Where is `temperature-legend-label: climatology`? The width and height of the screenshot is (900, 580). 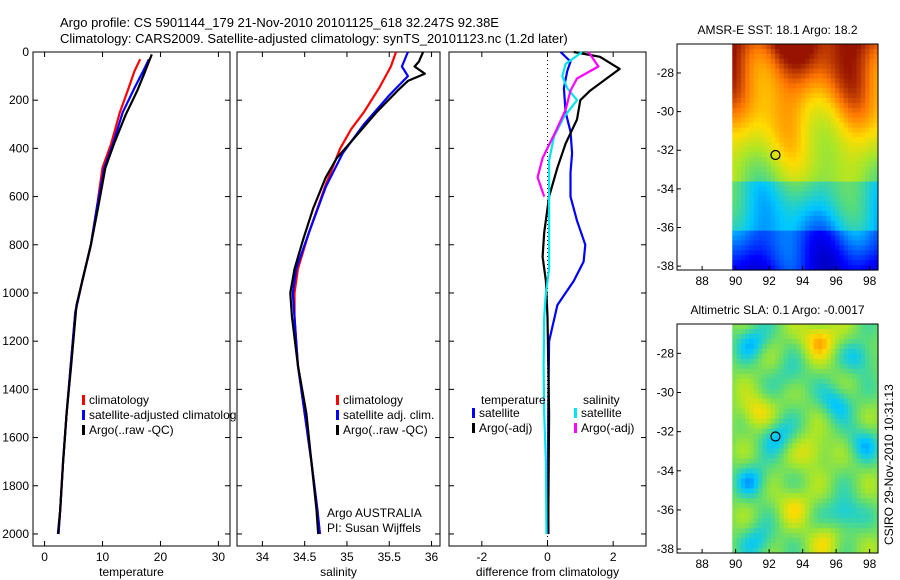
temperature-legend-label: climatology is located at coordinates (119, 400).